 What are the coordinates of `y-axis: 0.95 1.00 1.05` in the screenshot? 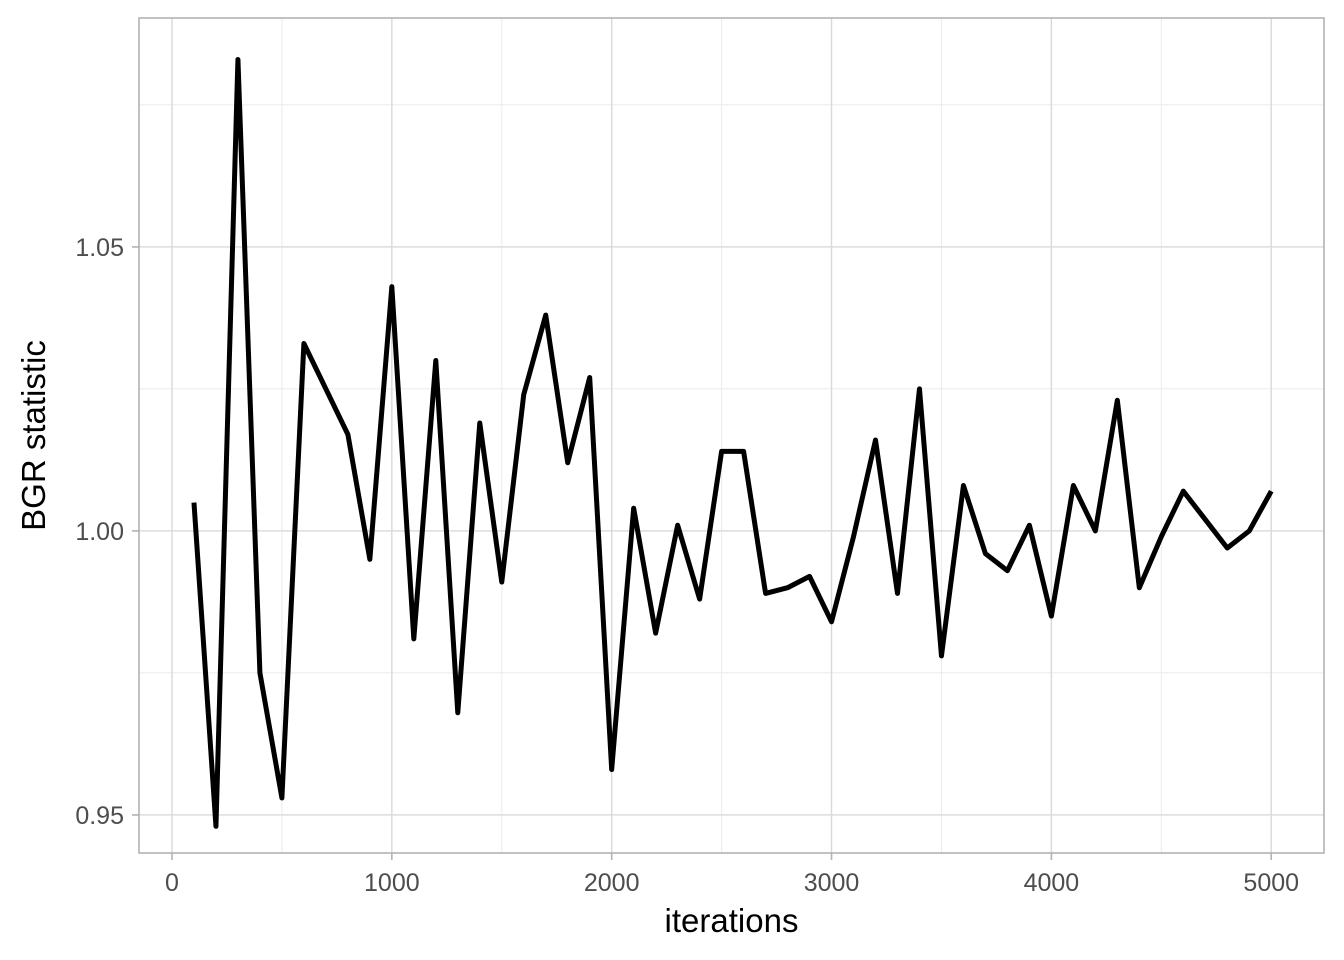 It's located at (107, 532).